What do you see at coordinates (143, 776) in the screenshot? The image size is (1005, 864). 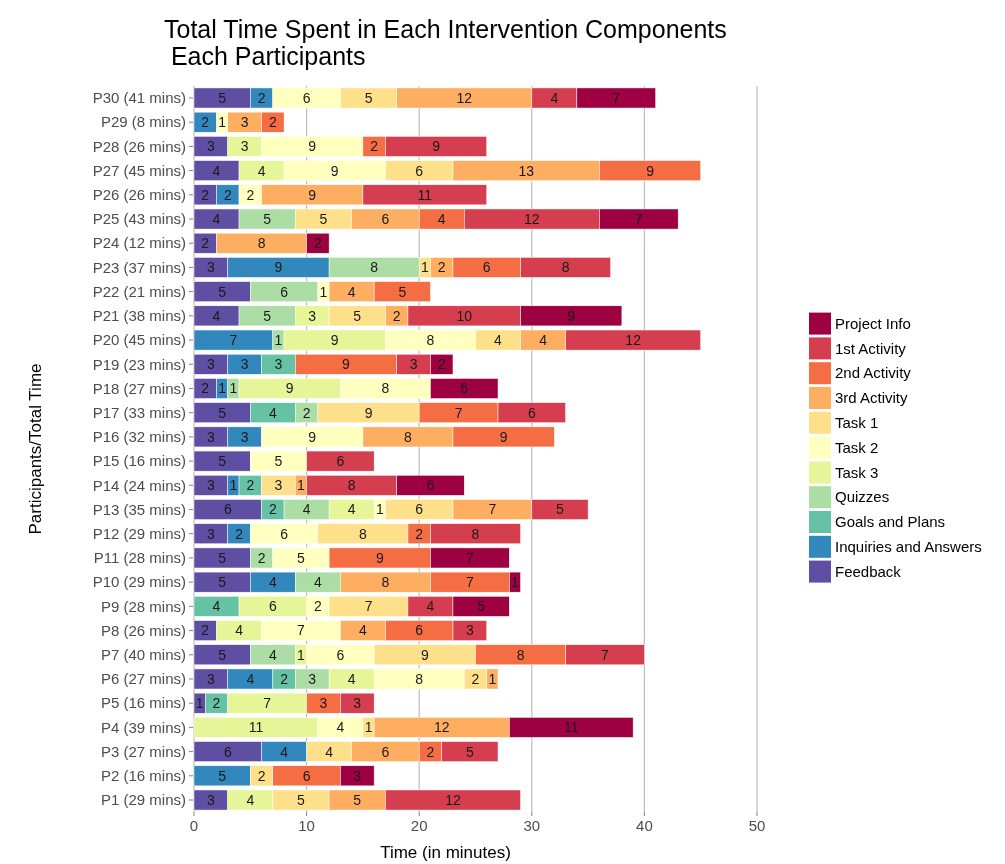 I see `y-tick-label: P2 (16 mins)` at bounding box center [143, 776].